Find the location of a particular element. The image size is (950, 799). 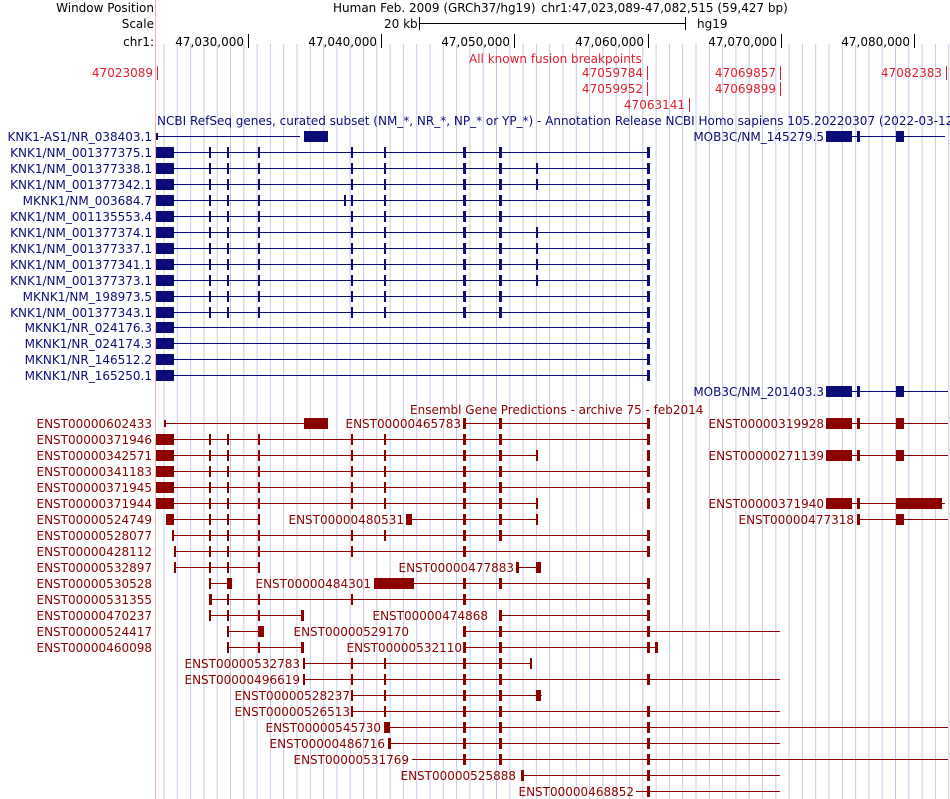

ensembl-left-label: ENST00000524749 is located at coordinates (94, 520).